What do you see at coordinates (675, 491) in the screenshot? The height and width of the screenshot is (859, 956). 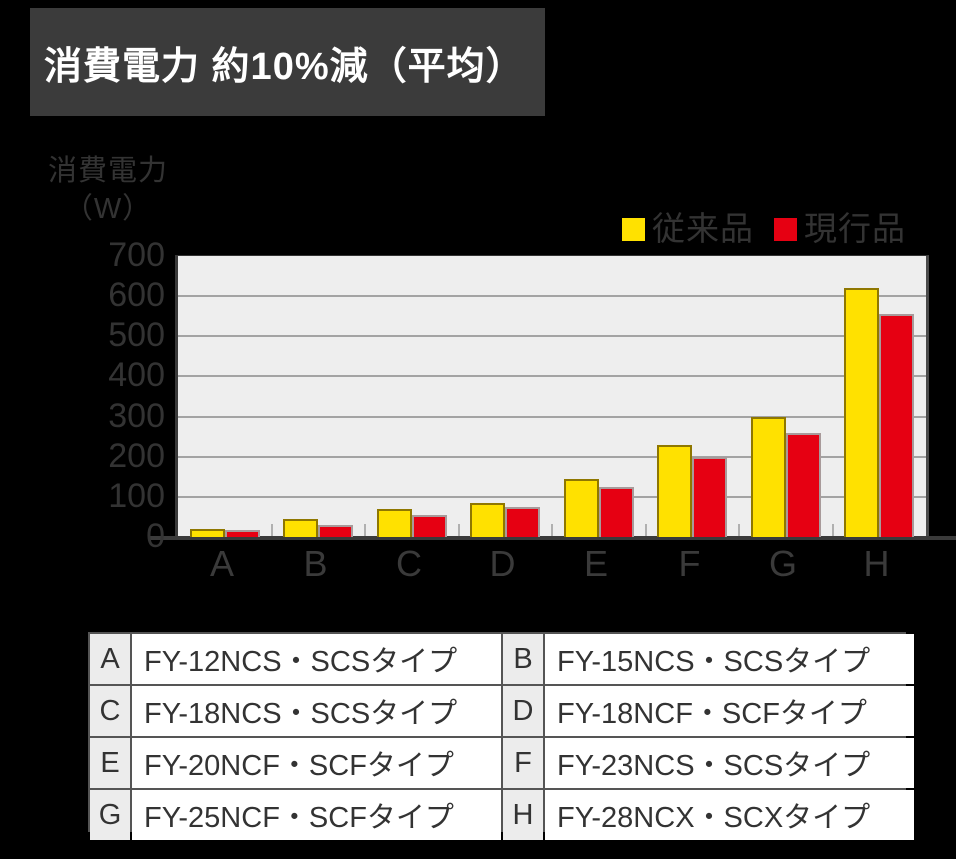 I see `bar-previous-f` at bounding box center [675, 491].